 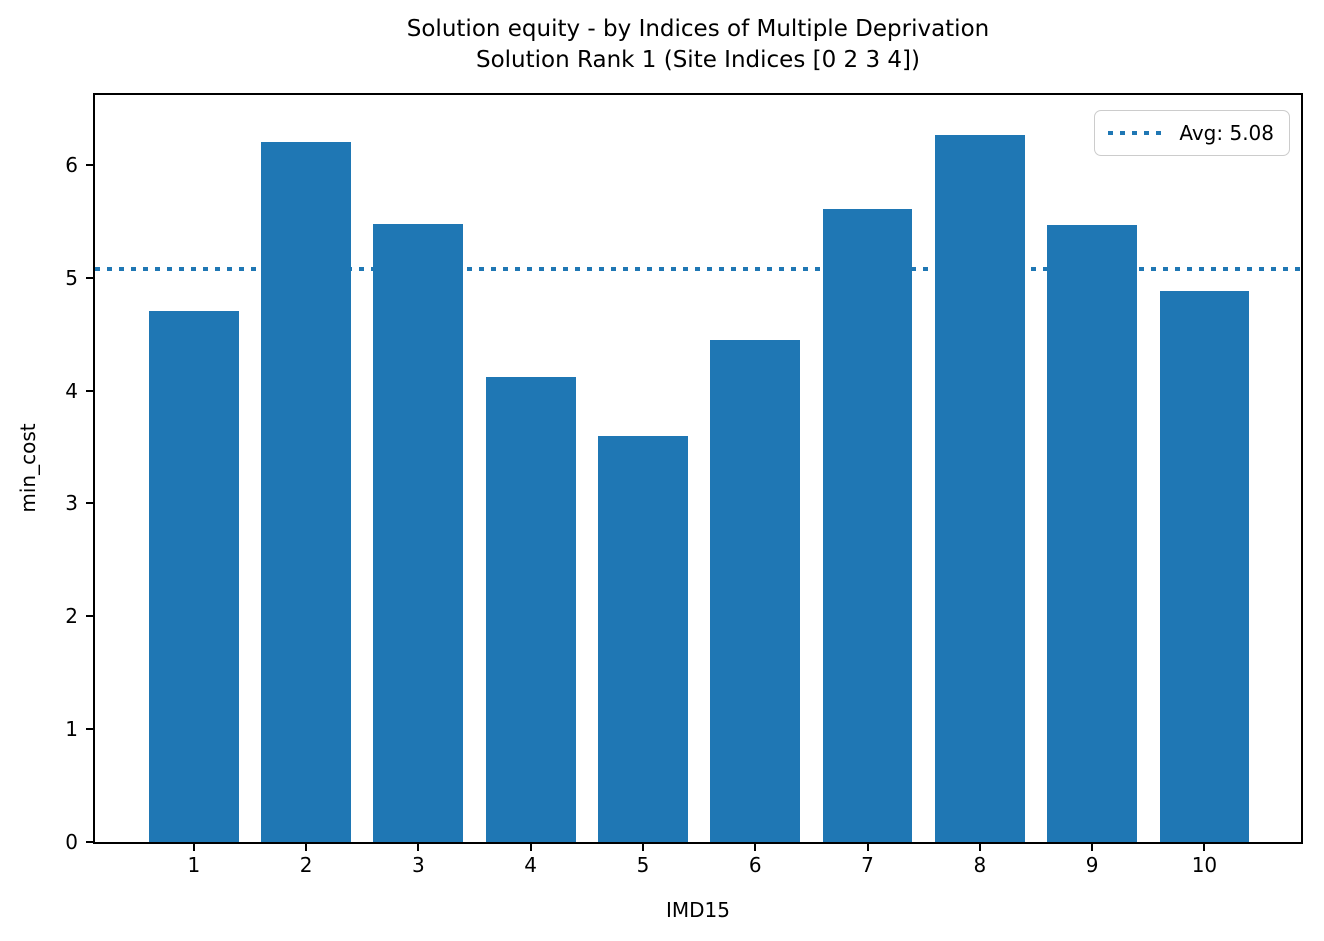 I want to click on y-tick-label: 3, so click(x=71, y=503).